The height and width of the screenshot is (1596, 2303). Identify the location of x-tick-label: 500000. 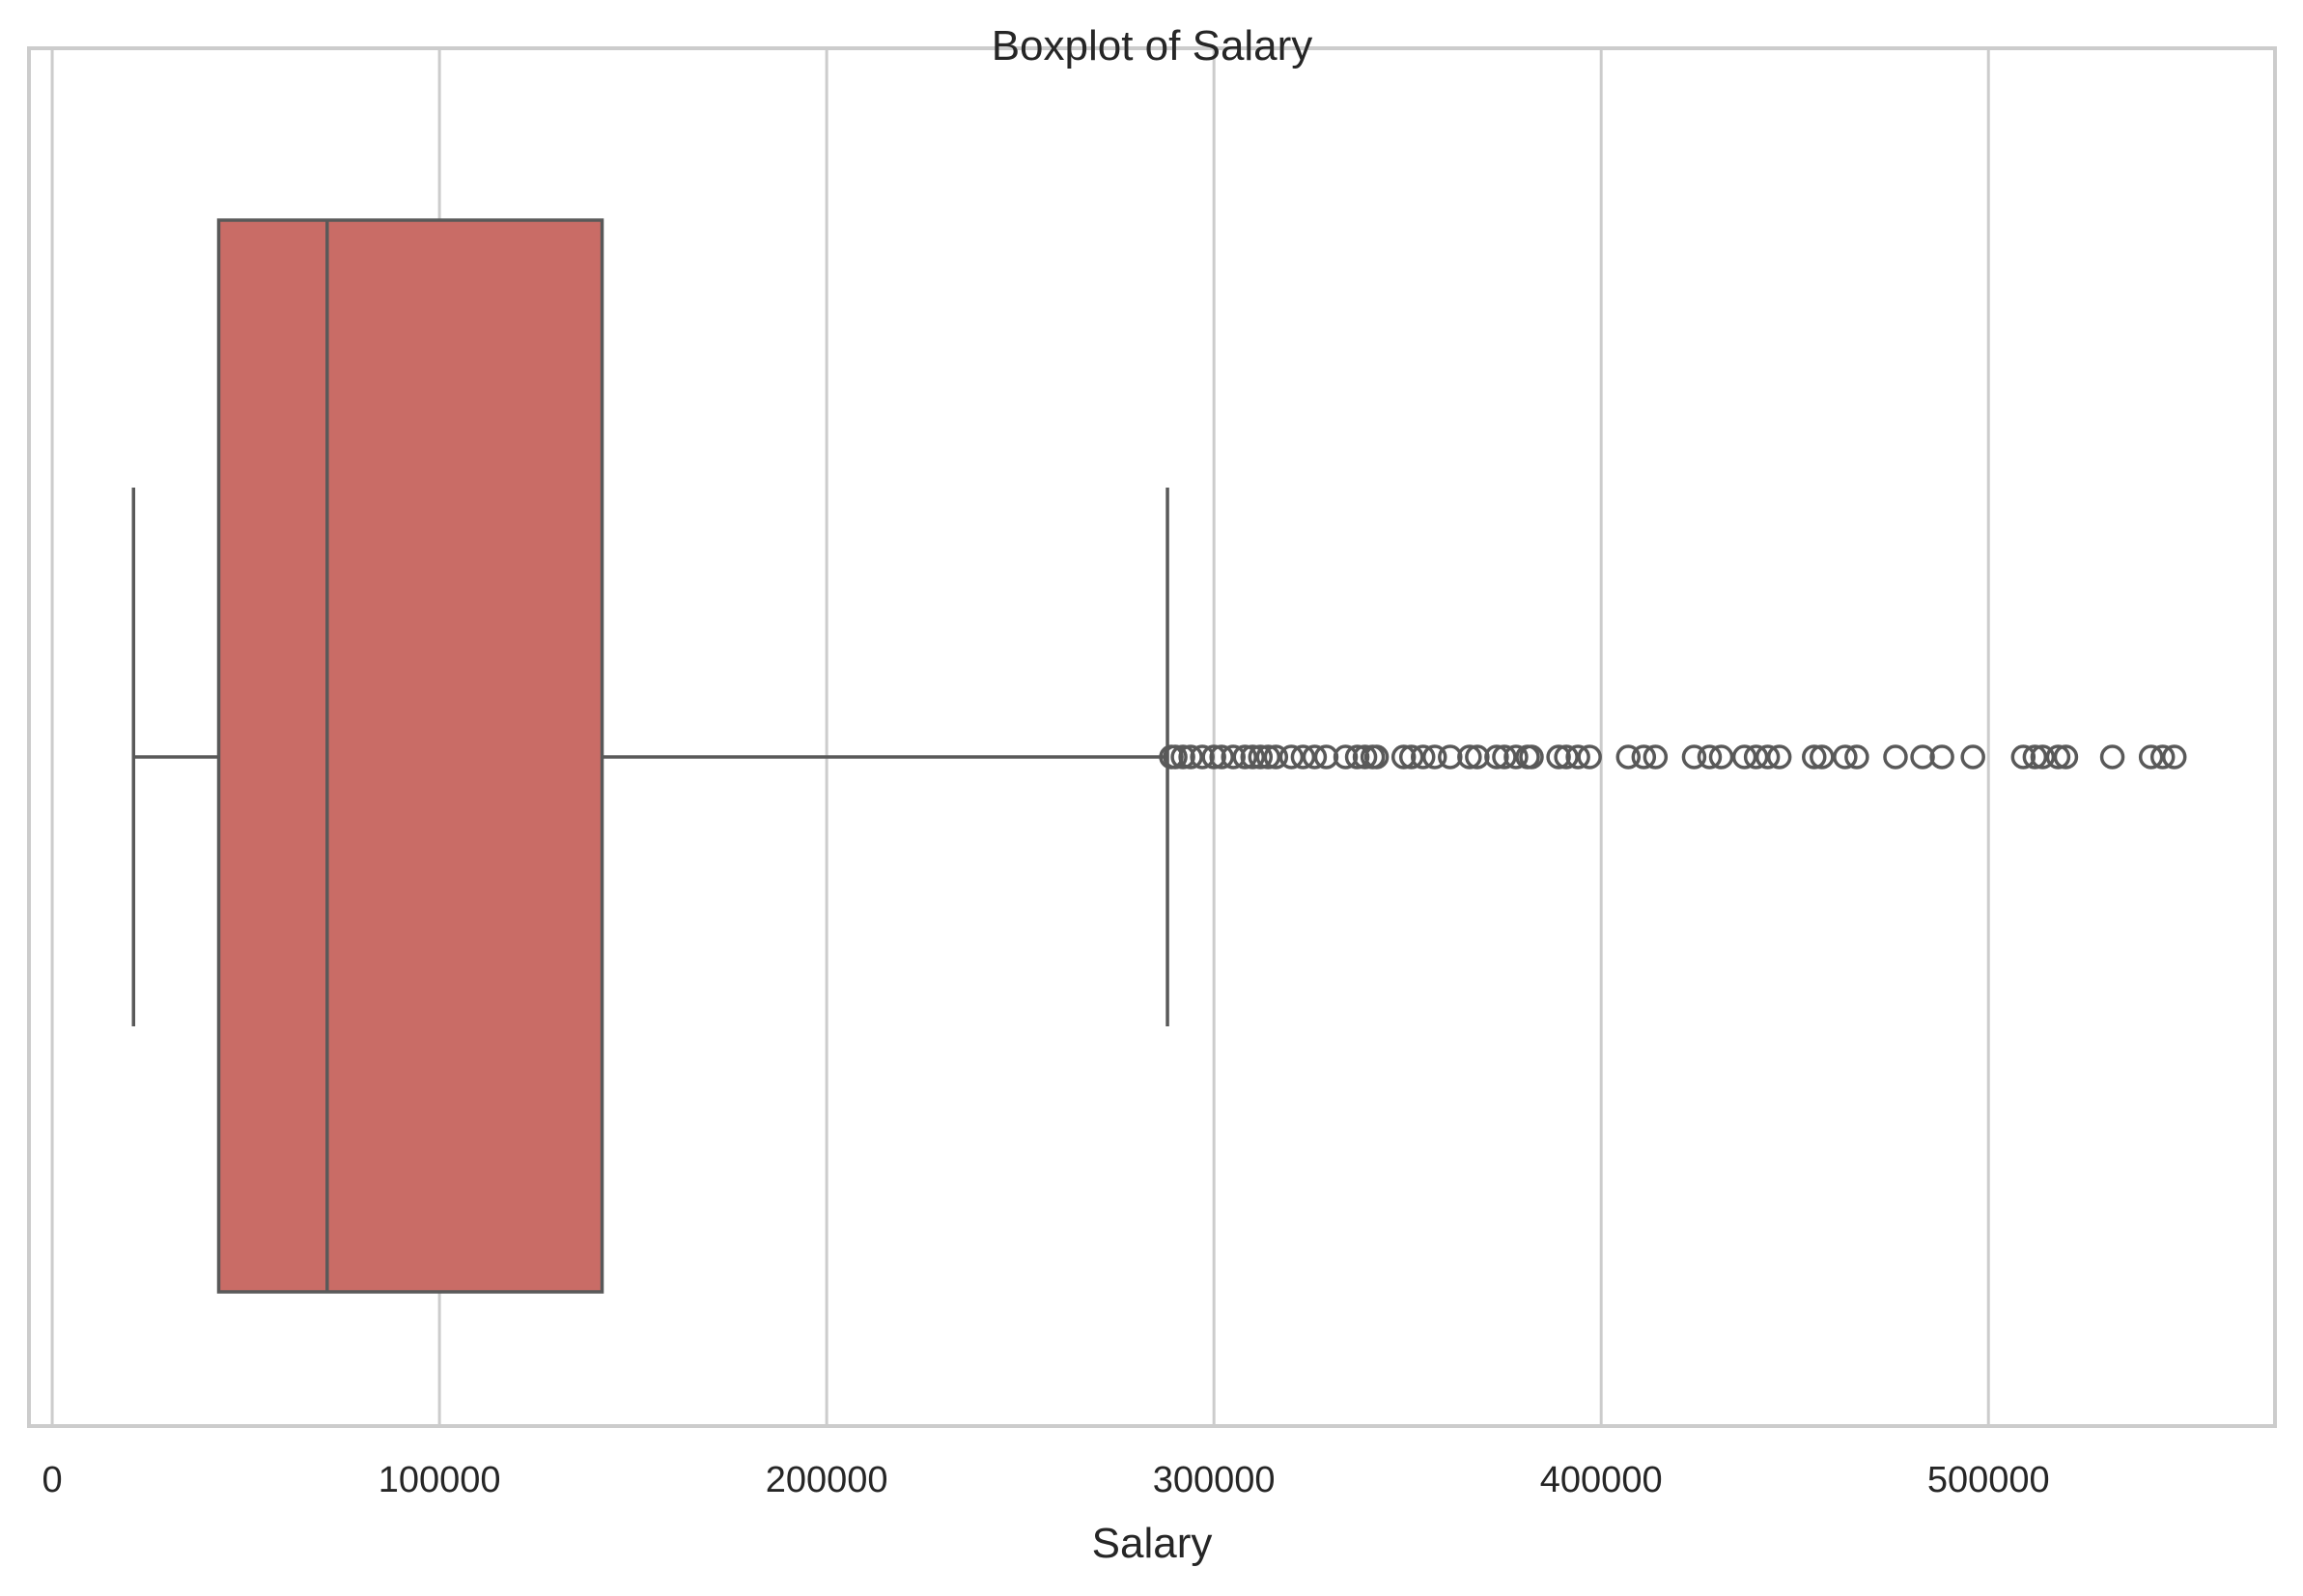
(1988, 1480).